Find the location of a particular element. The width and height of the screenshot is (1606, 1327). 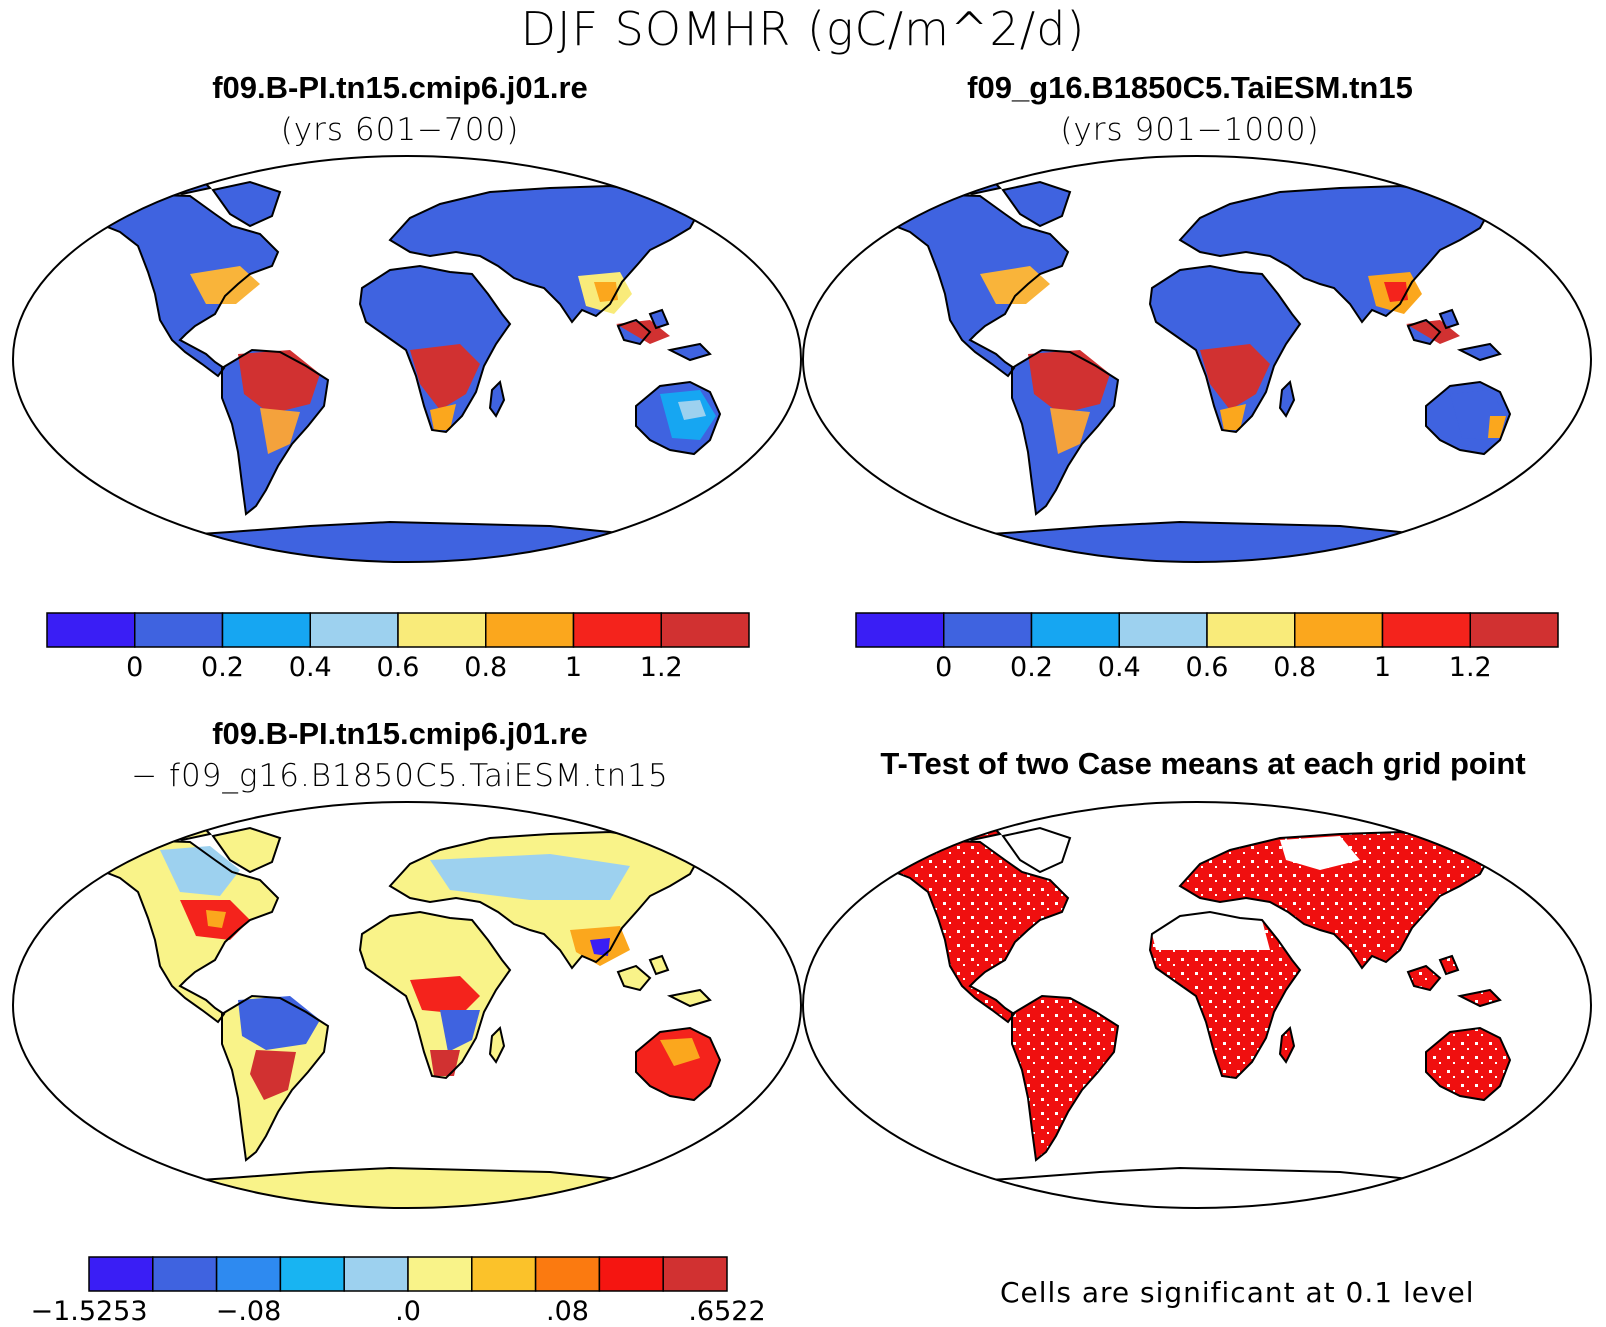

colorbar-panel3 is located at coordinates (408, 1274).